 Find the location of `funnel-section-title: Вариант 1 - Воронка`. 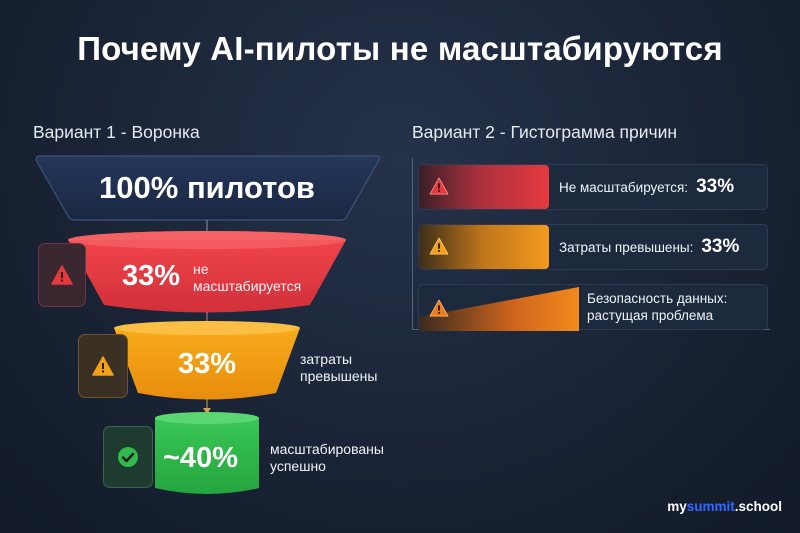

funnel-section-title: Вариант 1 - Воронка is located at coordinates (116, 132).